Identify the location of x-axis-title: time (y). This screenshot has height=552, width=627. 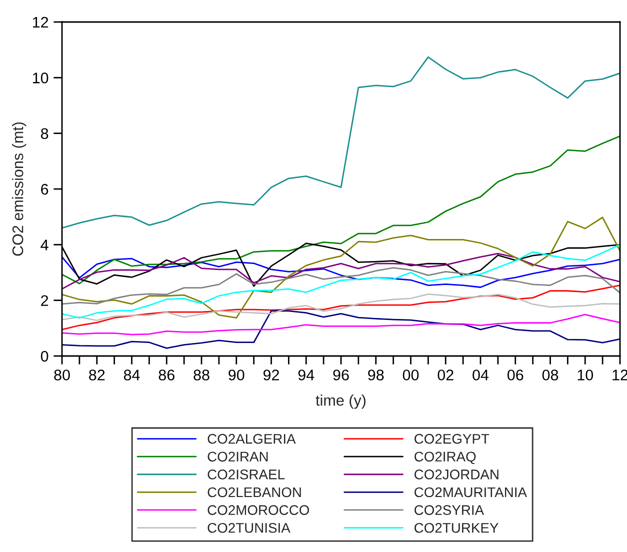
(341, 401).